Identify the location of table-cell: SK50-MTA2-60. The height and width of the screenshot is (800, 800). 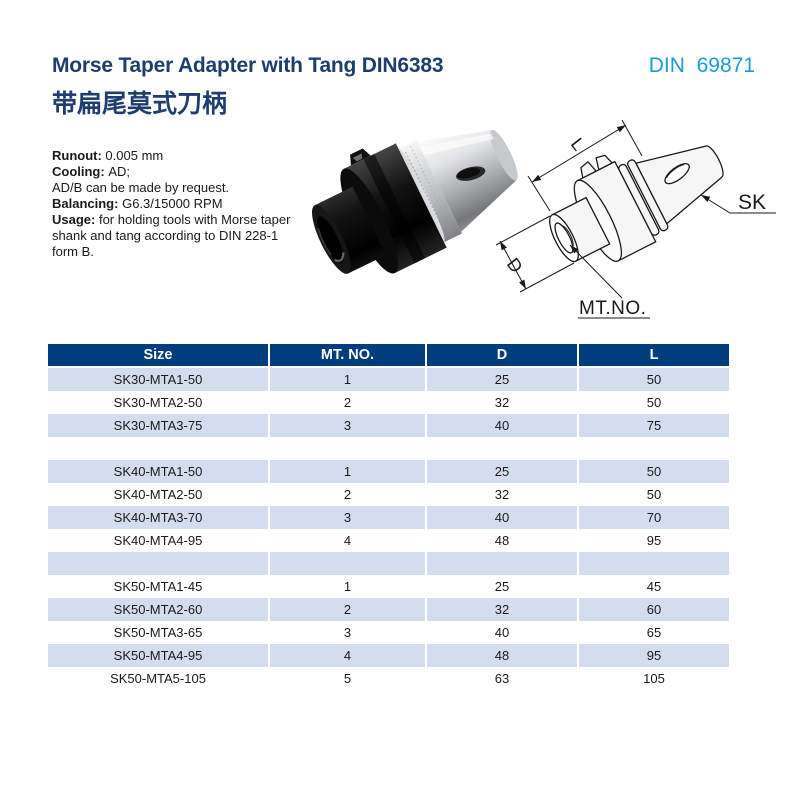
(158, 609).